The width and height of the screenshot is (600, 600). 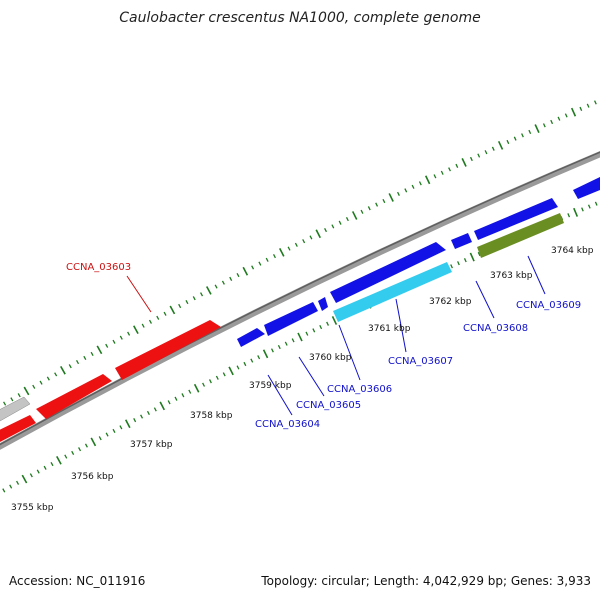 I want to click on gene-label-ccna-03604: CCNA_03604, so click(x=287, y=424).